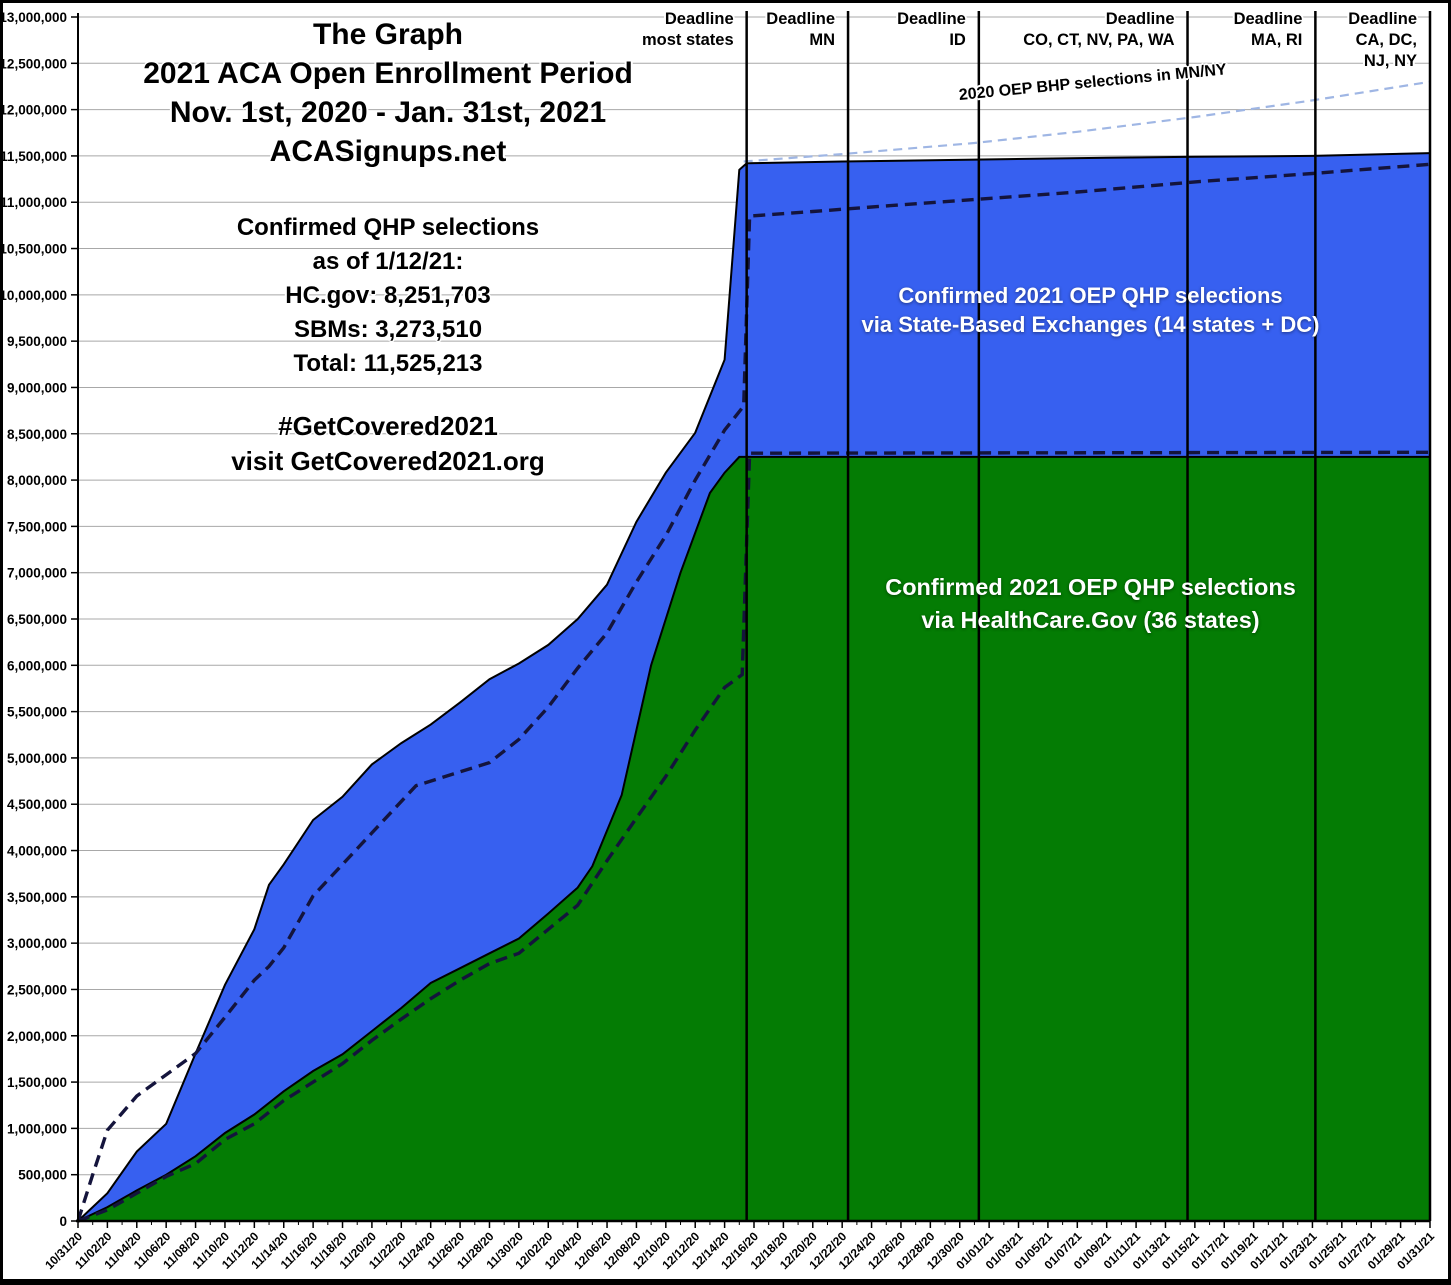  Describe the element at coordinates (35, 295) in the screenshot. I see `y-tick-label: 10,000,000` at that location.